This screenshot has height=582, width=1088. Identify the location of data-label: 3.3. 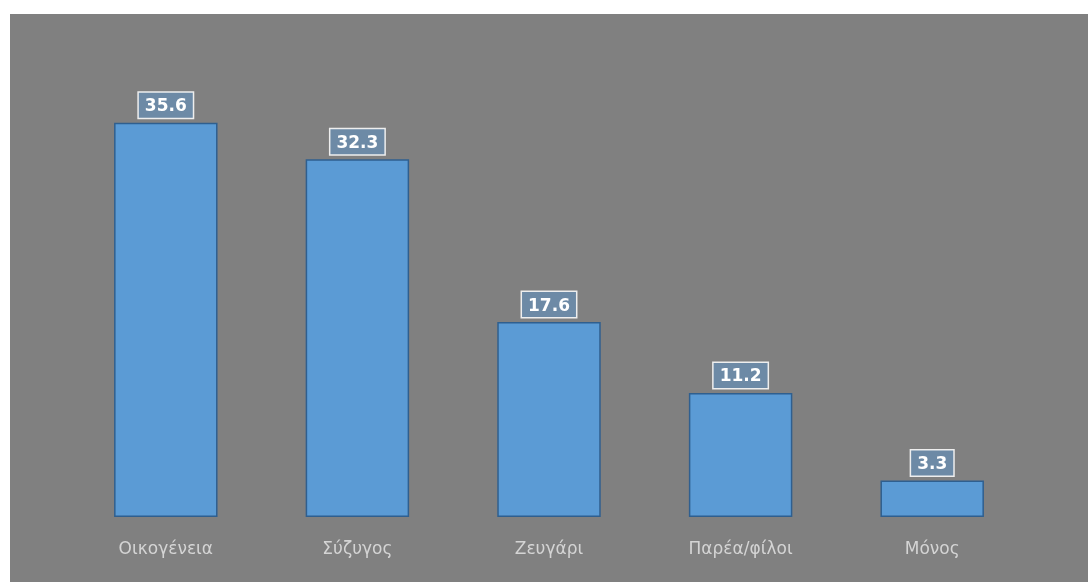
(932, 462).